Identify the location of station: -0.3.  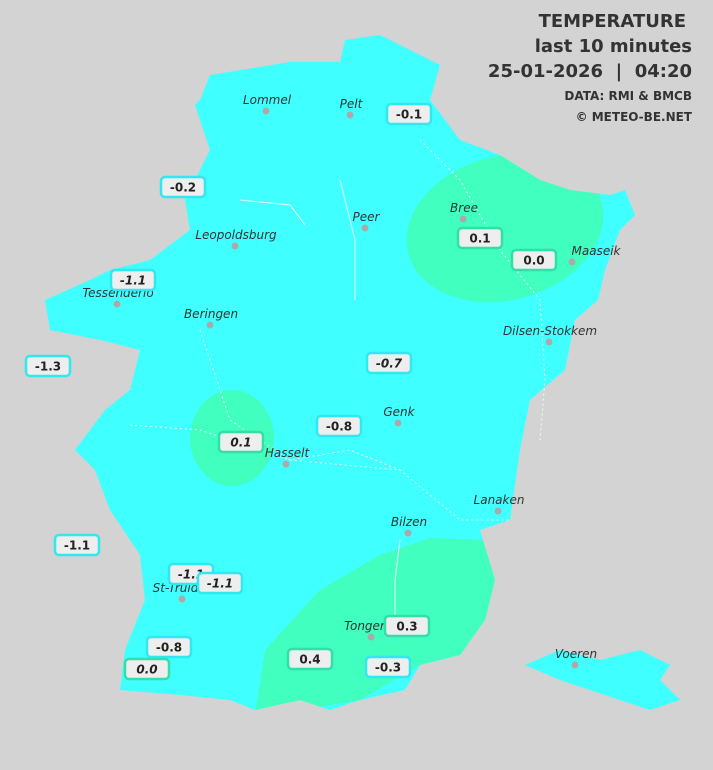
(388, 667).